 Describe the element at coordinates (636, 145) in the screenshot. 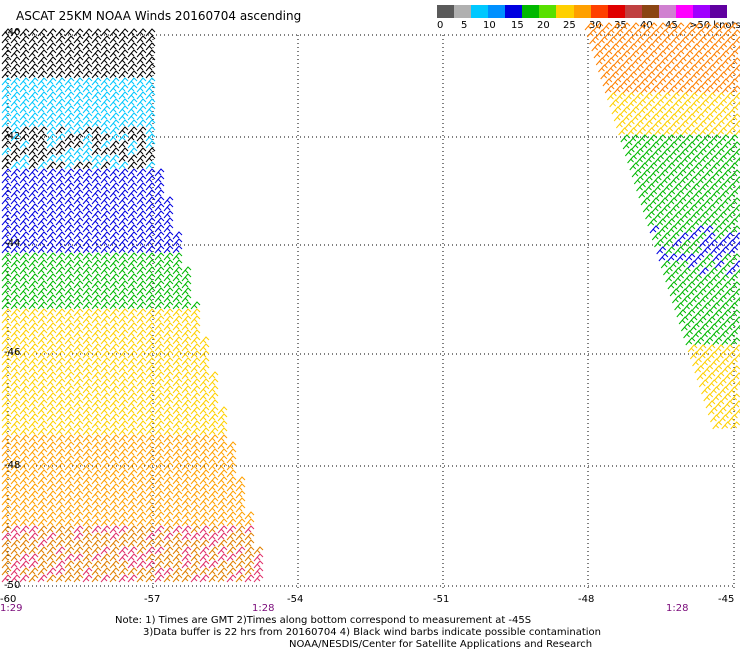

I see `wind-barb-1994` at that location.